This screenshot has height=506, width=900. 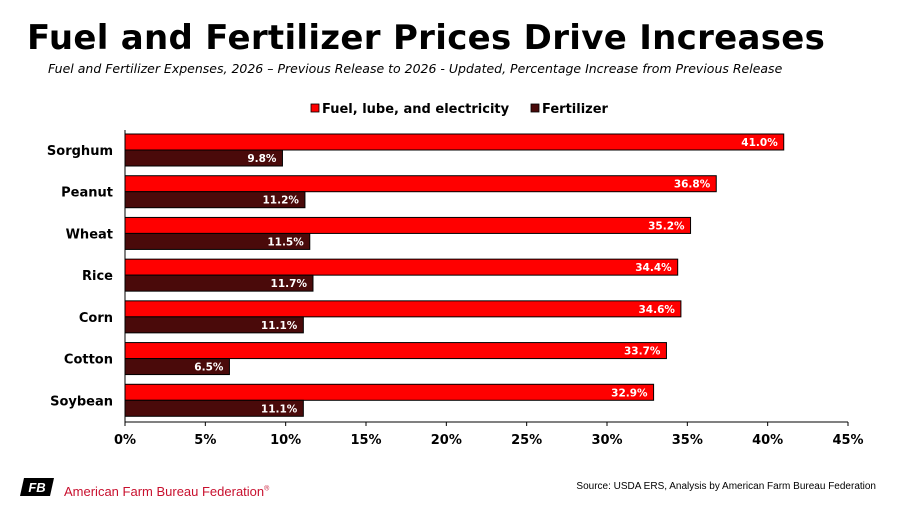 I want to click on data-label: 33.7%, so click(x=642, y=352).